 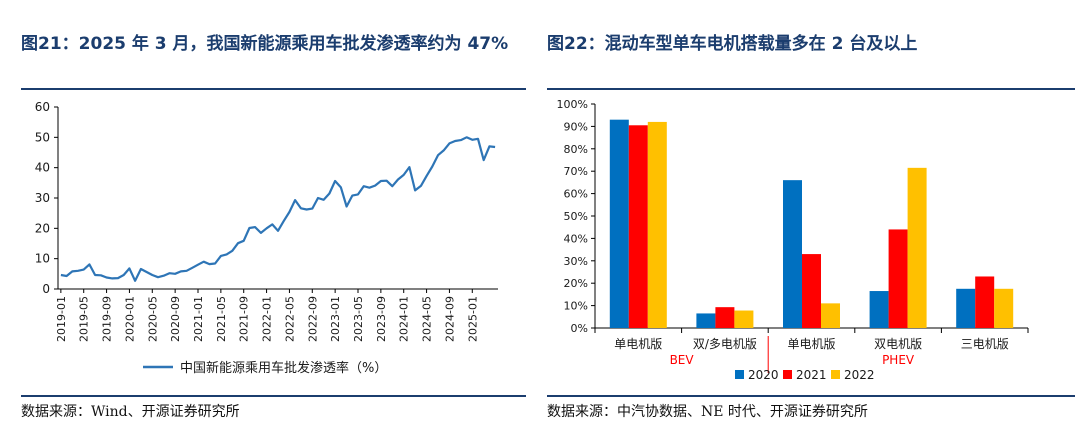 What do you see at coordinates (985, 344) in the screenshot?
I see `category-label: 三电机版` at bounding box center [985, 344].